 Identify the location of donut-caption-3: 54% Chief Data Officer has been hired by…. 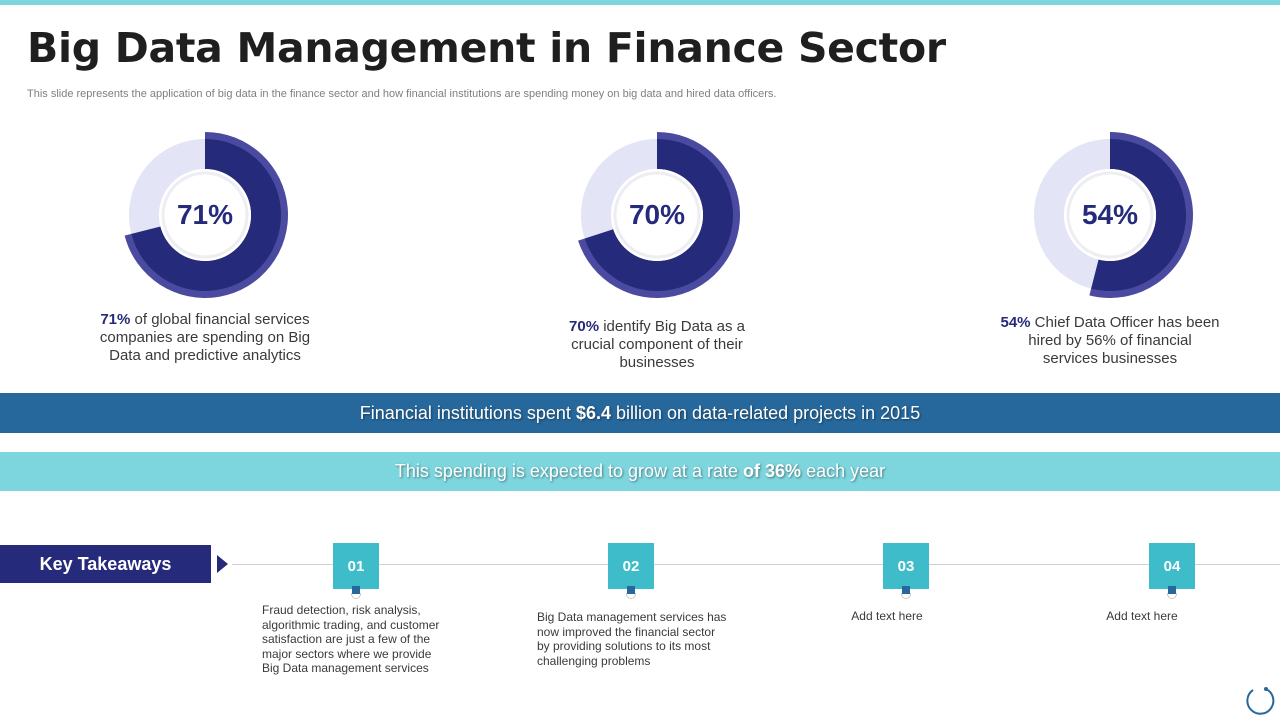
(1110, 341).